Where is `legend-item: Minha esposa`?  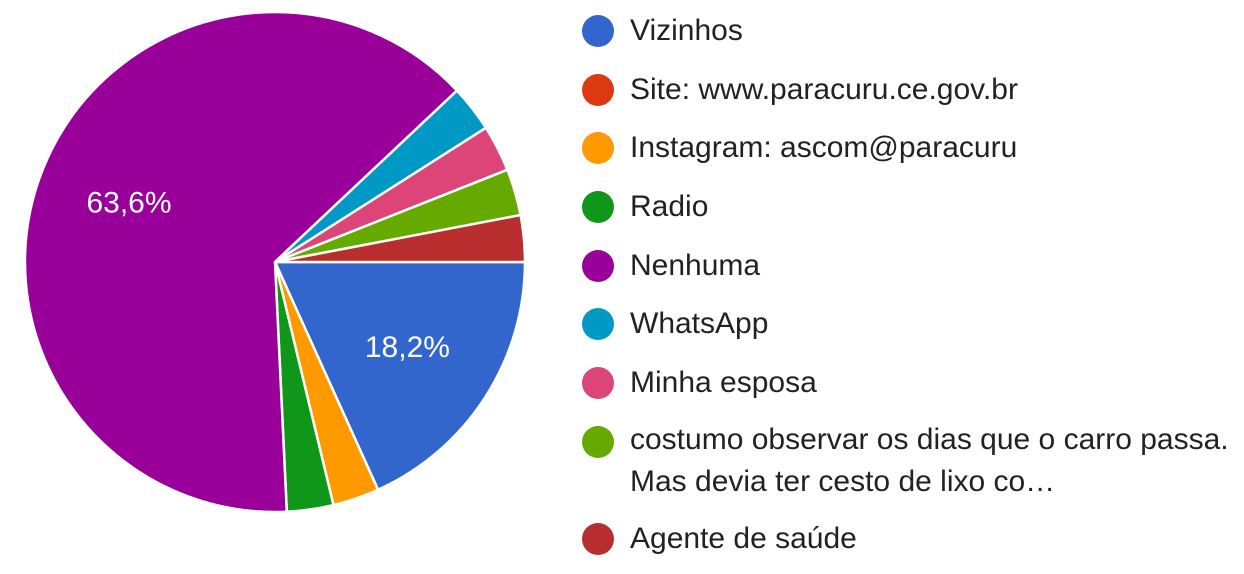 legend-item: Minha esposa is located at coordinates (907, 383).